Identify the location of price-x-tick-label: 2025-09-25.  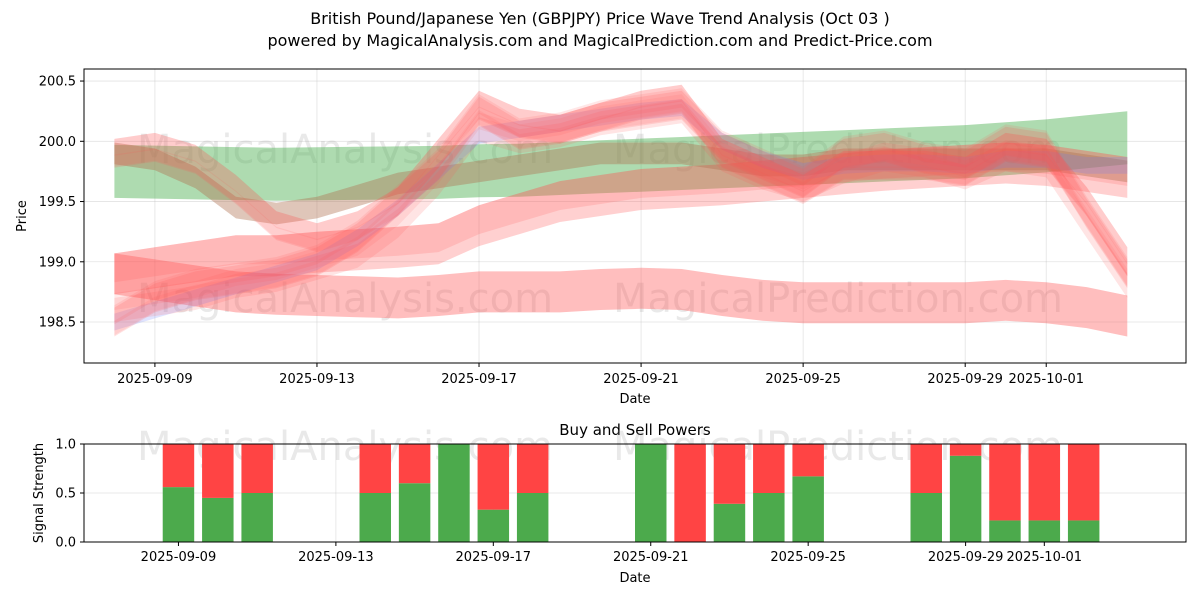
(803, 379).